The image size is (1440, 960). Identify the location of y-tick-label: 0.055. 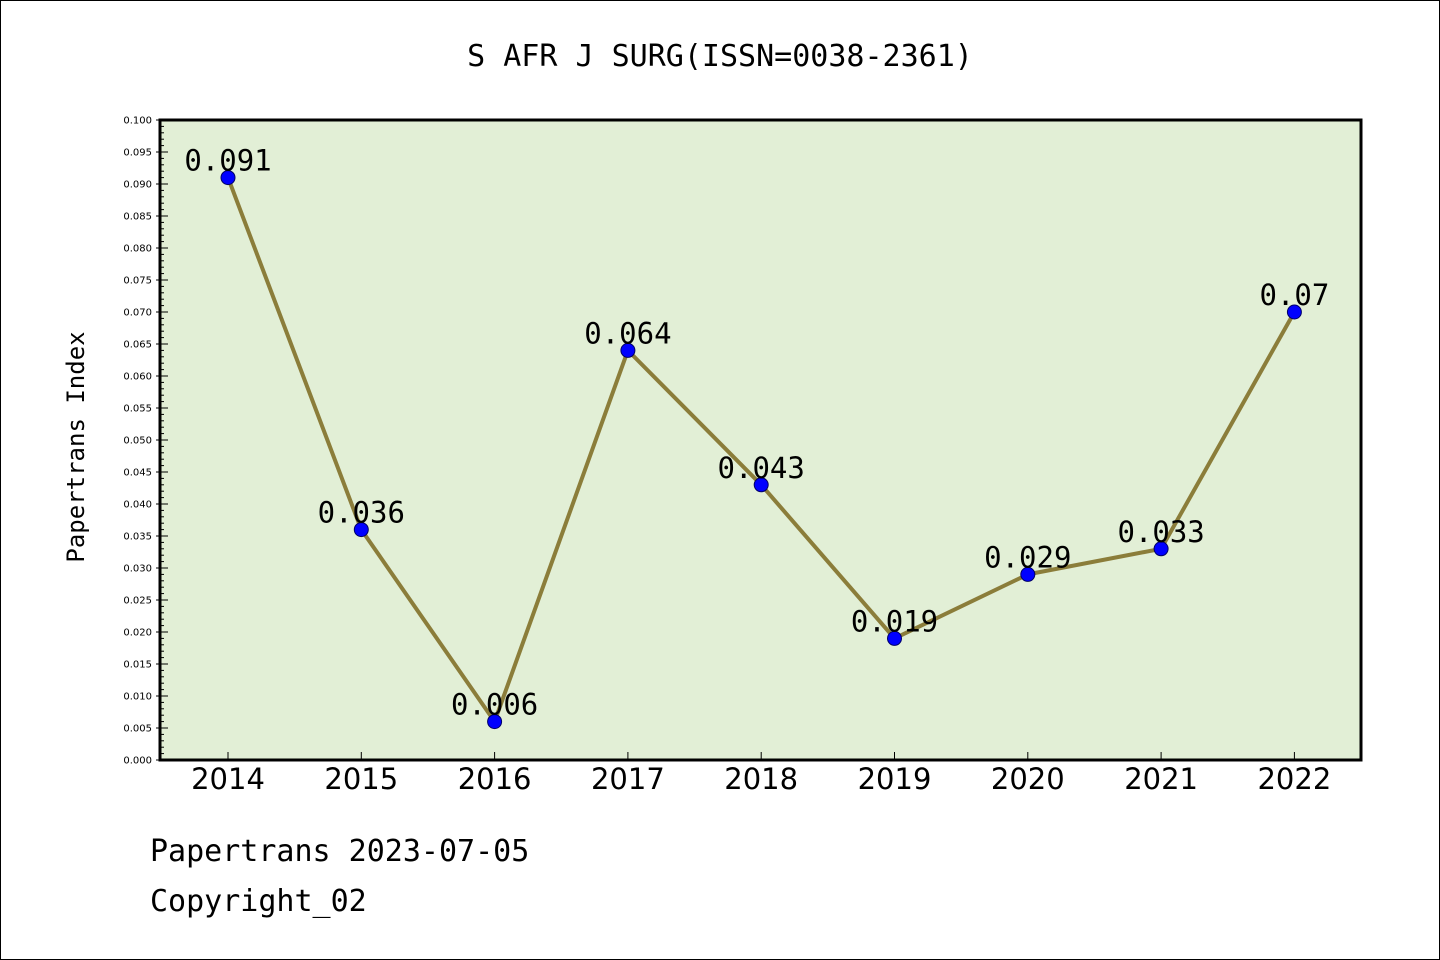
(137, 409).